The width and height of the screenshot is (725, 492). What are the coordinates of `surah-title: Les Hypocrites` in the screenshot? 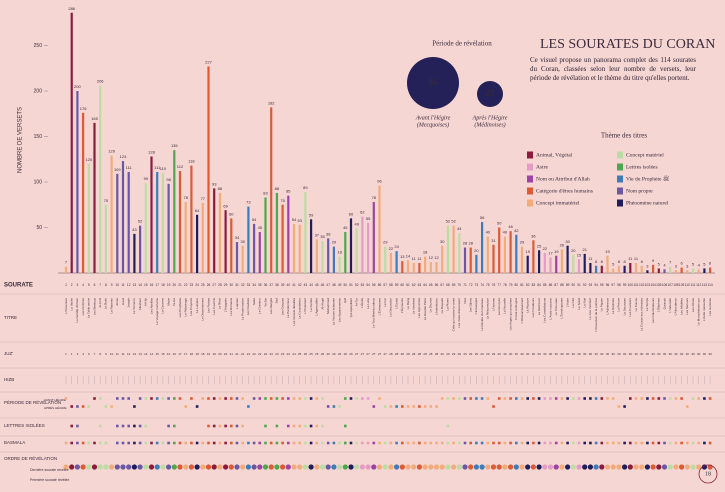 It's located at (419, 308).